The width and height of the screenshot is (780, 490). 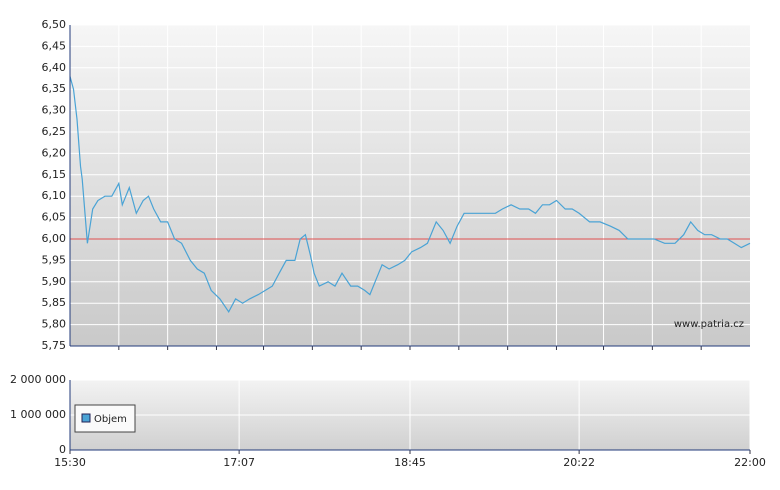 What do you see at coordinates (38, 379) in the screenshot?
I see `y-tick-label: 2 000 000` at bounding box center [38, 379].